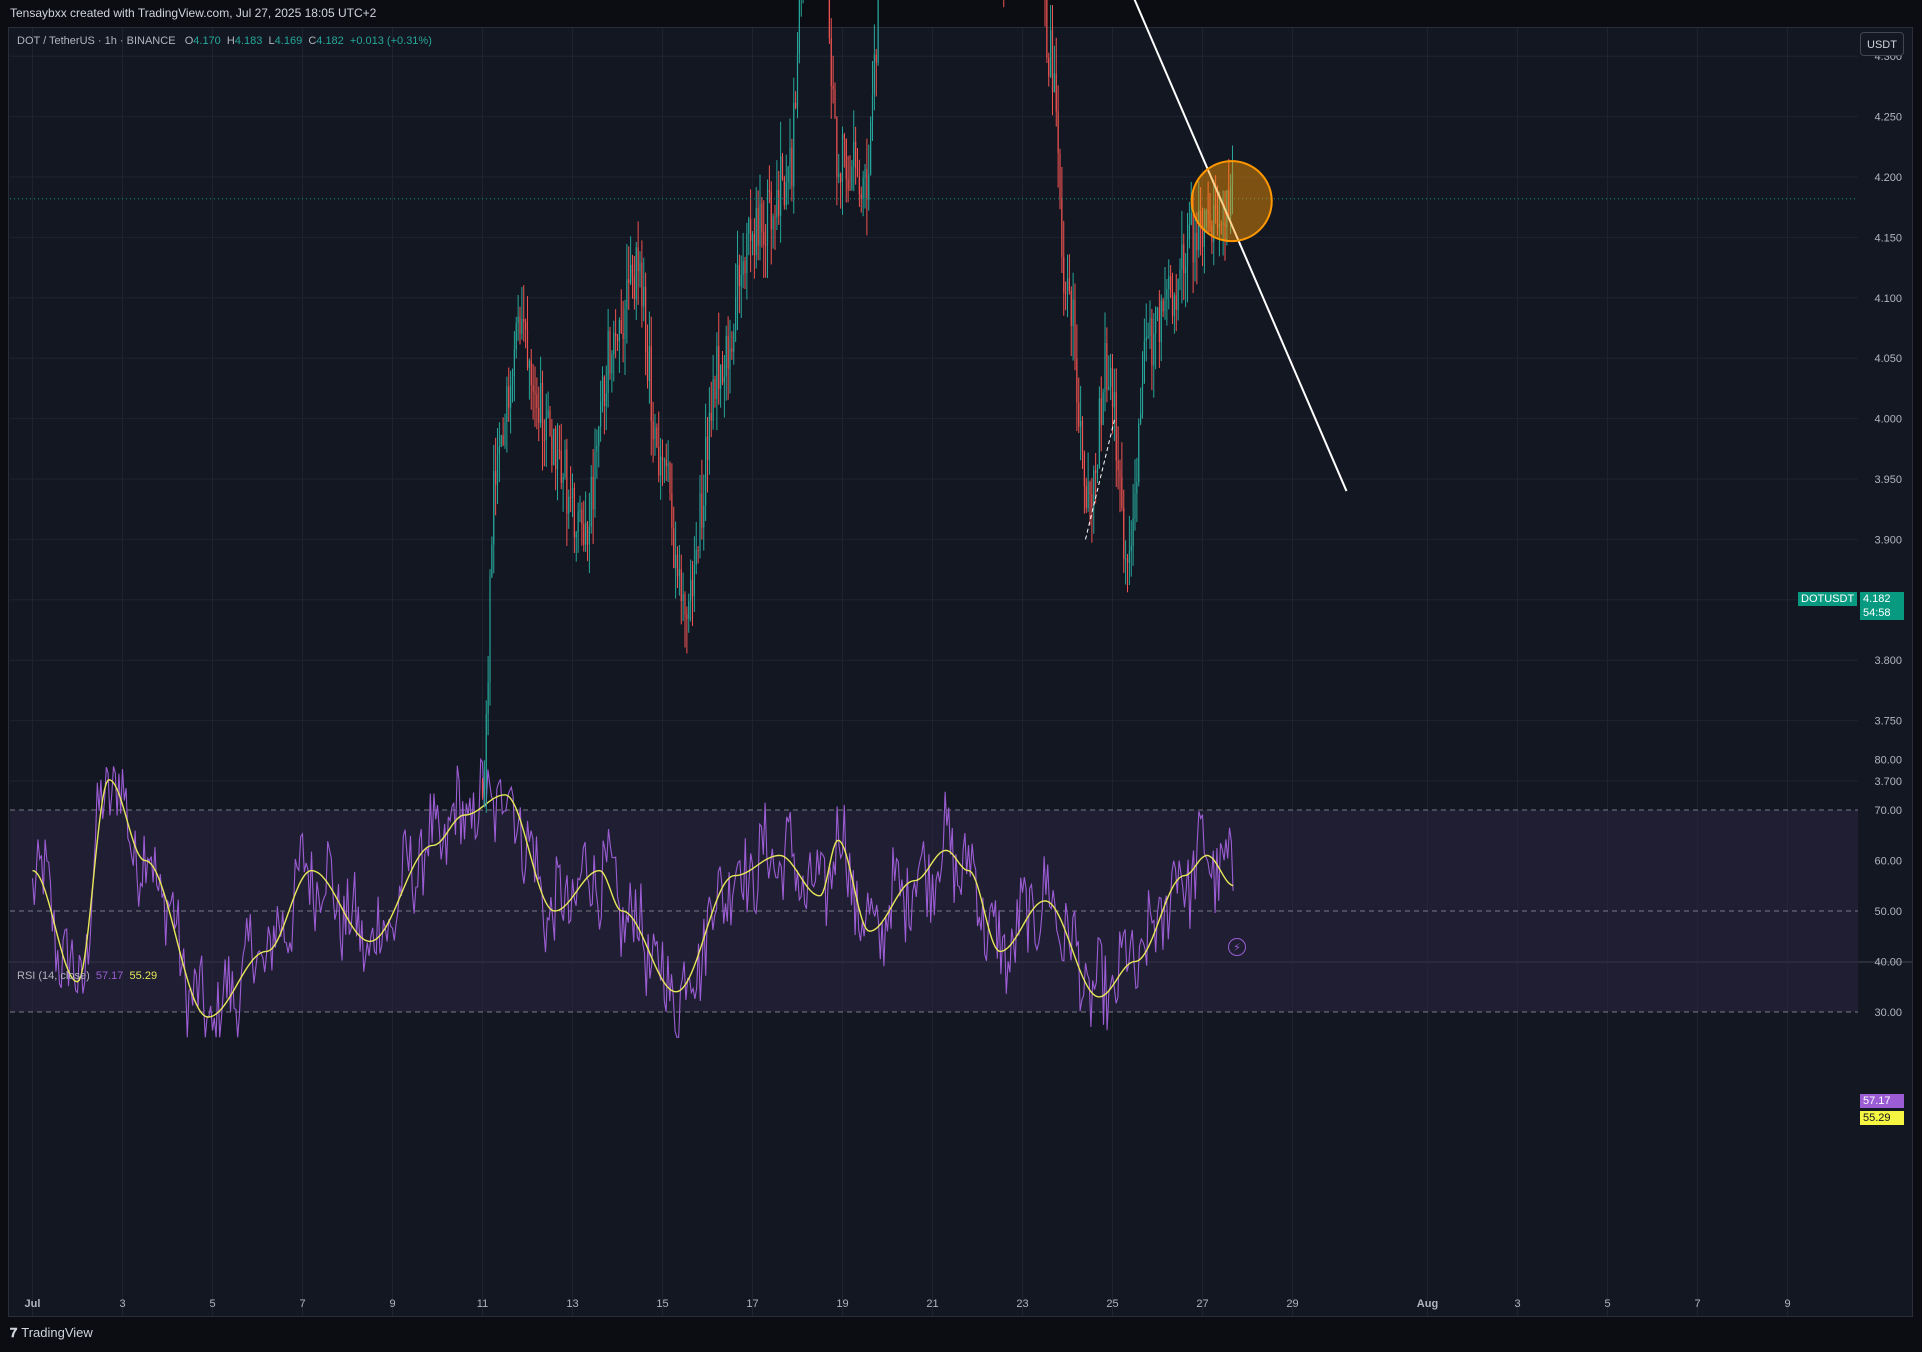  Describe the element at coordinates (51, 1333) in the screenshot. I see `tradingview-logo: 𝟕 TradingView` at that location.